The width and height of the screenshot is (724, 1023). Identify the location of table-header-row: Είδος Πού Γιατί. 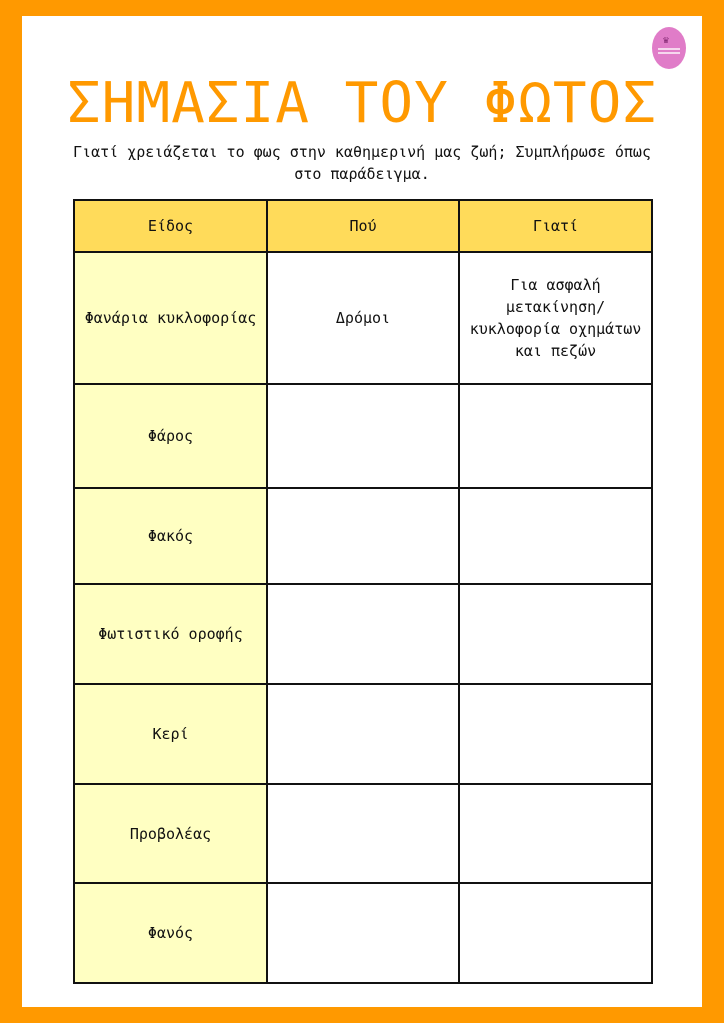
(363, 226).